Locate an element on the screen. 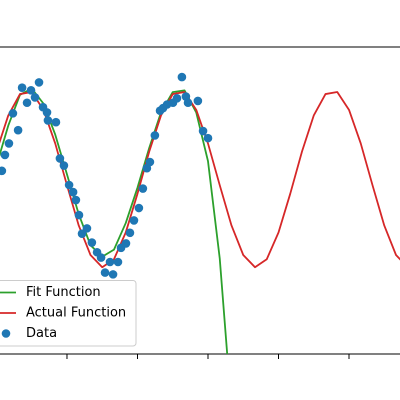 This screenshot has height=400, width=400. legend: Fit Function Actual Function Data is located at coordinates (68, 313).